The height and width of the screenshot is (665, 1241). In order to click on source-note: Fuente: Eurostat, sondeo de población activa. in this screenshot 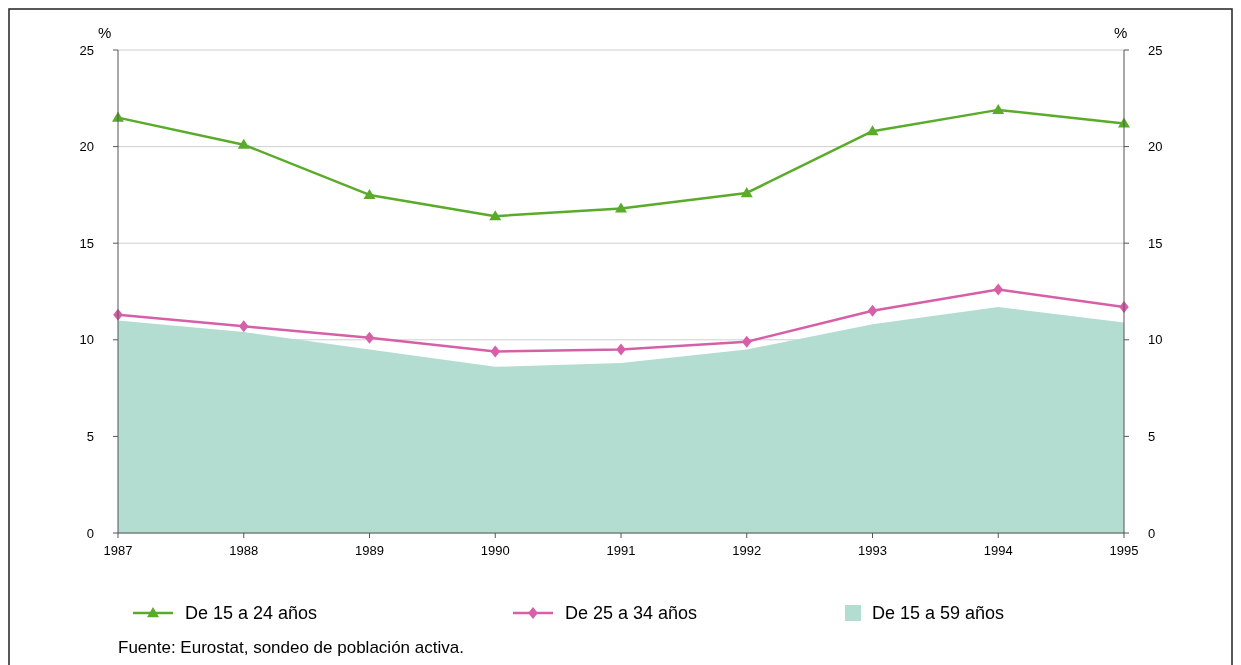, I will do `click(291, 647)`.